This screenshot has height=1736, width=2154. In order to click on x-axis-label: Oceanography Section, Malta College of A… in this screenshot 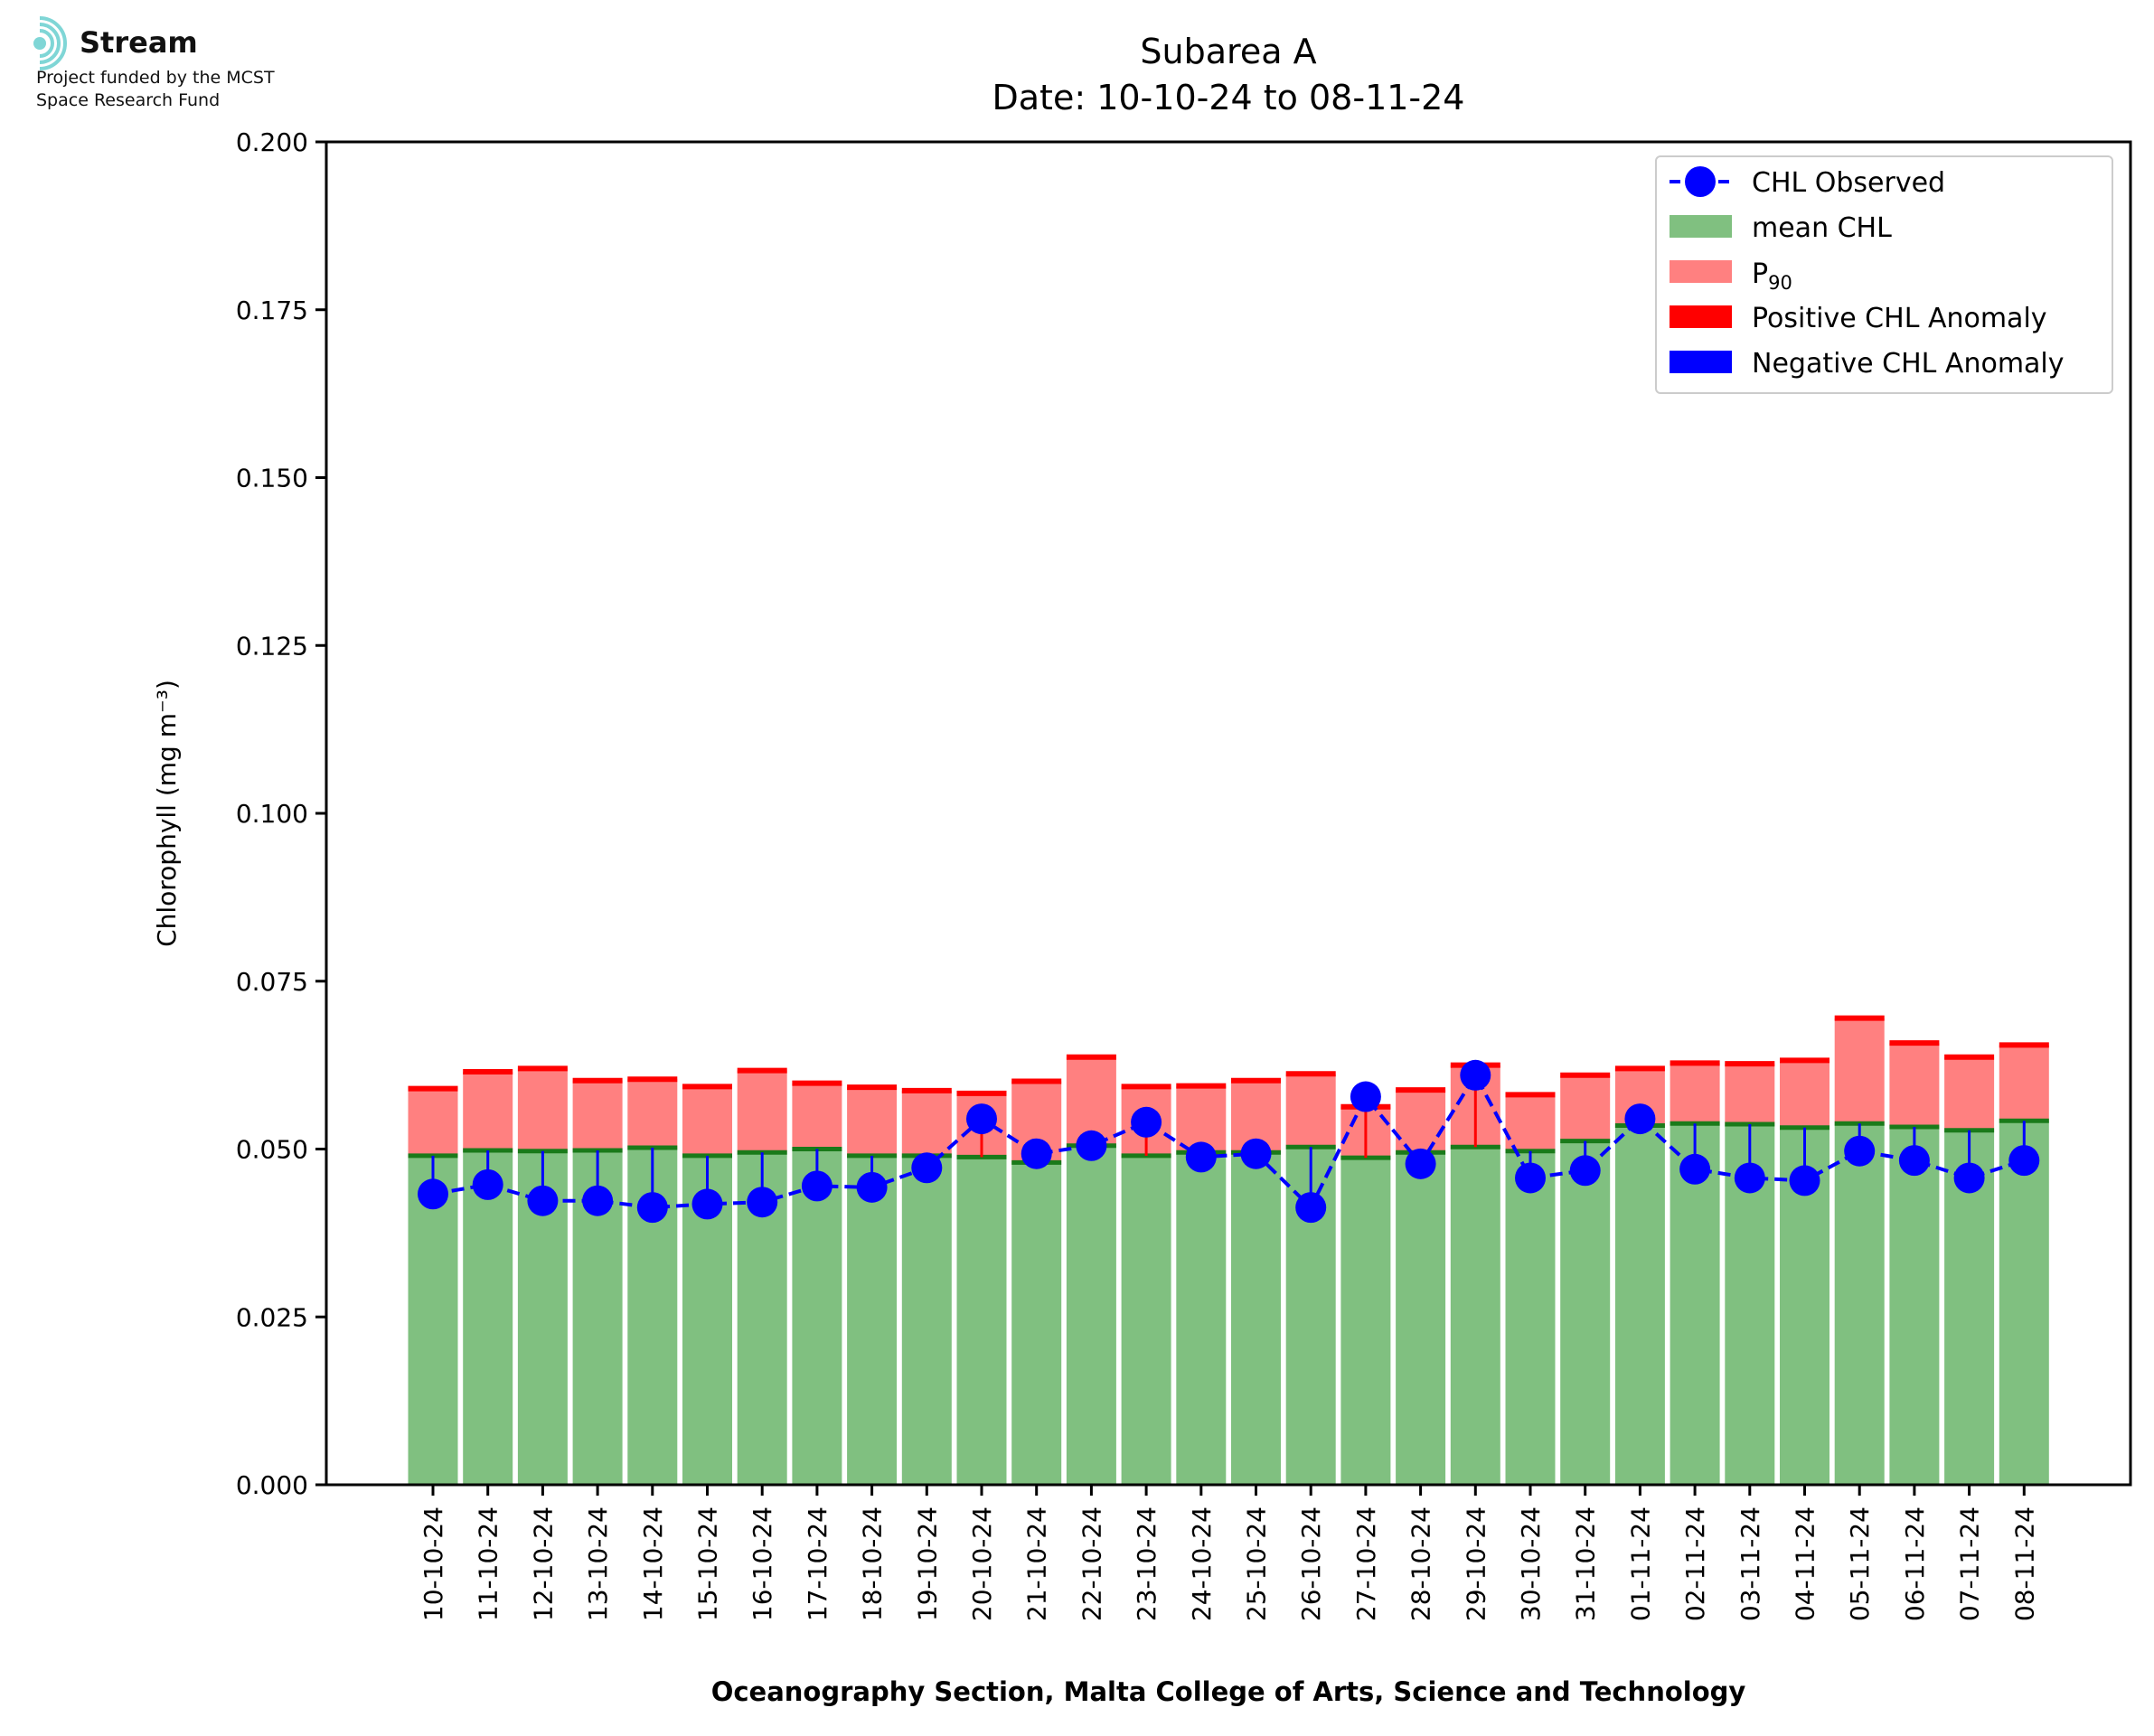, I will do `click(1228, 1691)`.